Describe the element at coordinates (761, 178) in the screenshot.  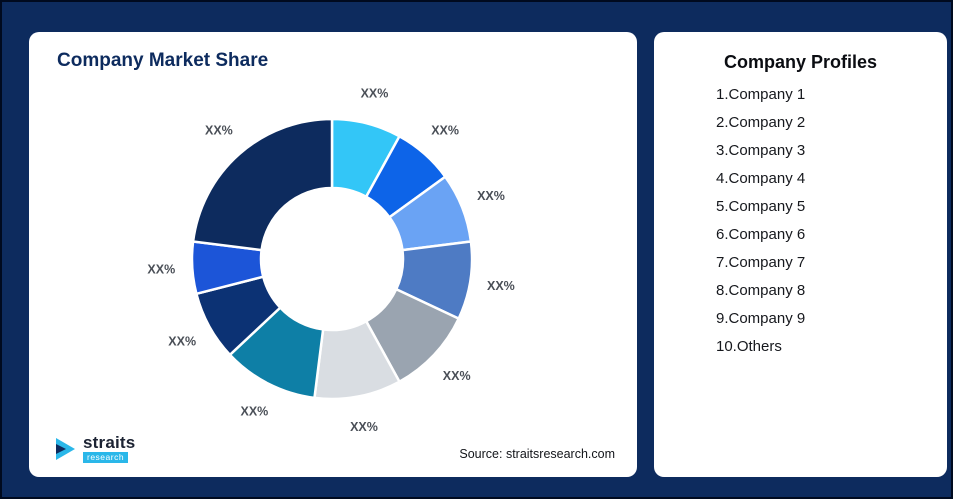
I see `list-item: 4.Company 4` at that location.